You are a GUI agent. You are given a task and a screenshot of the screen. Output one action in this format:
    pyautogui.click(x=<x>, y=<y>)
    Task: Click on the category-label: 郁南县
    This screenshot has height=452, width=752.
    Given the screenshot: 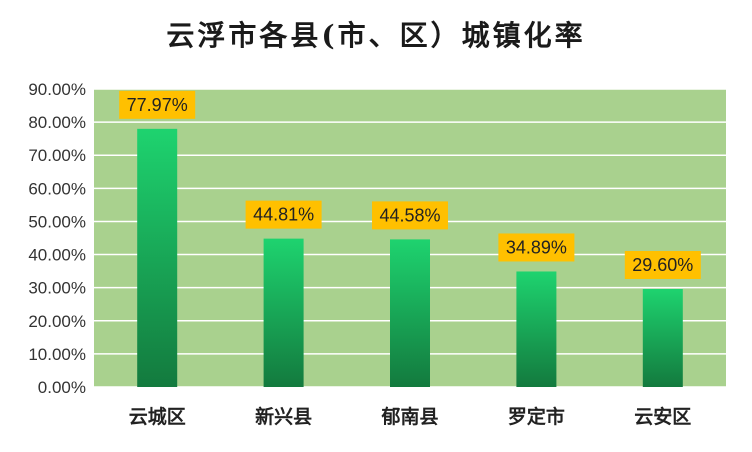 What is the action you would take?
    pyautogui.click(x=409, y=416)
    